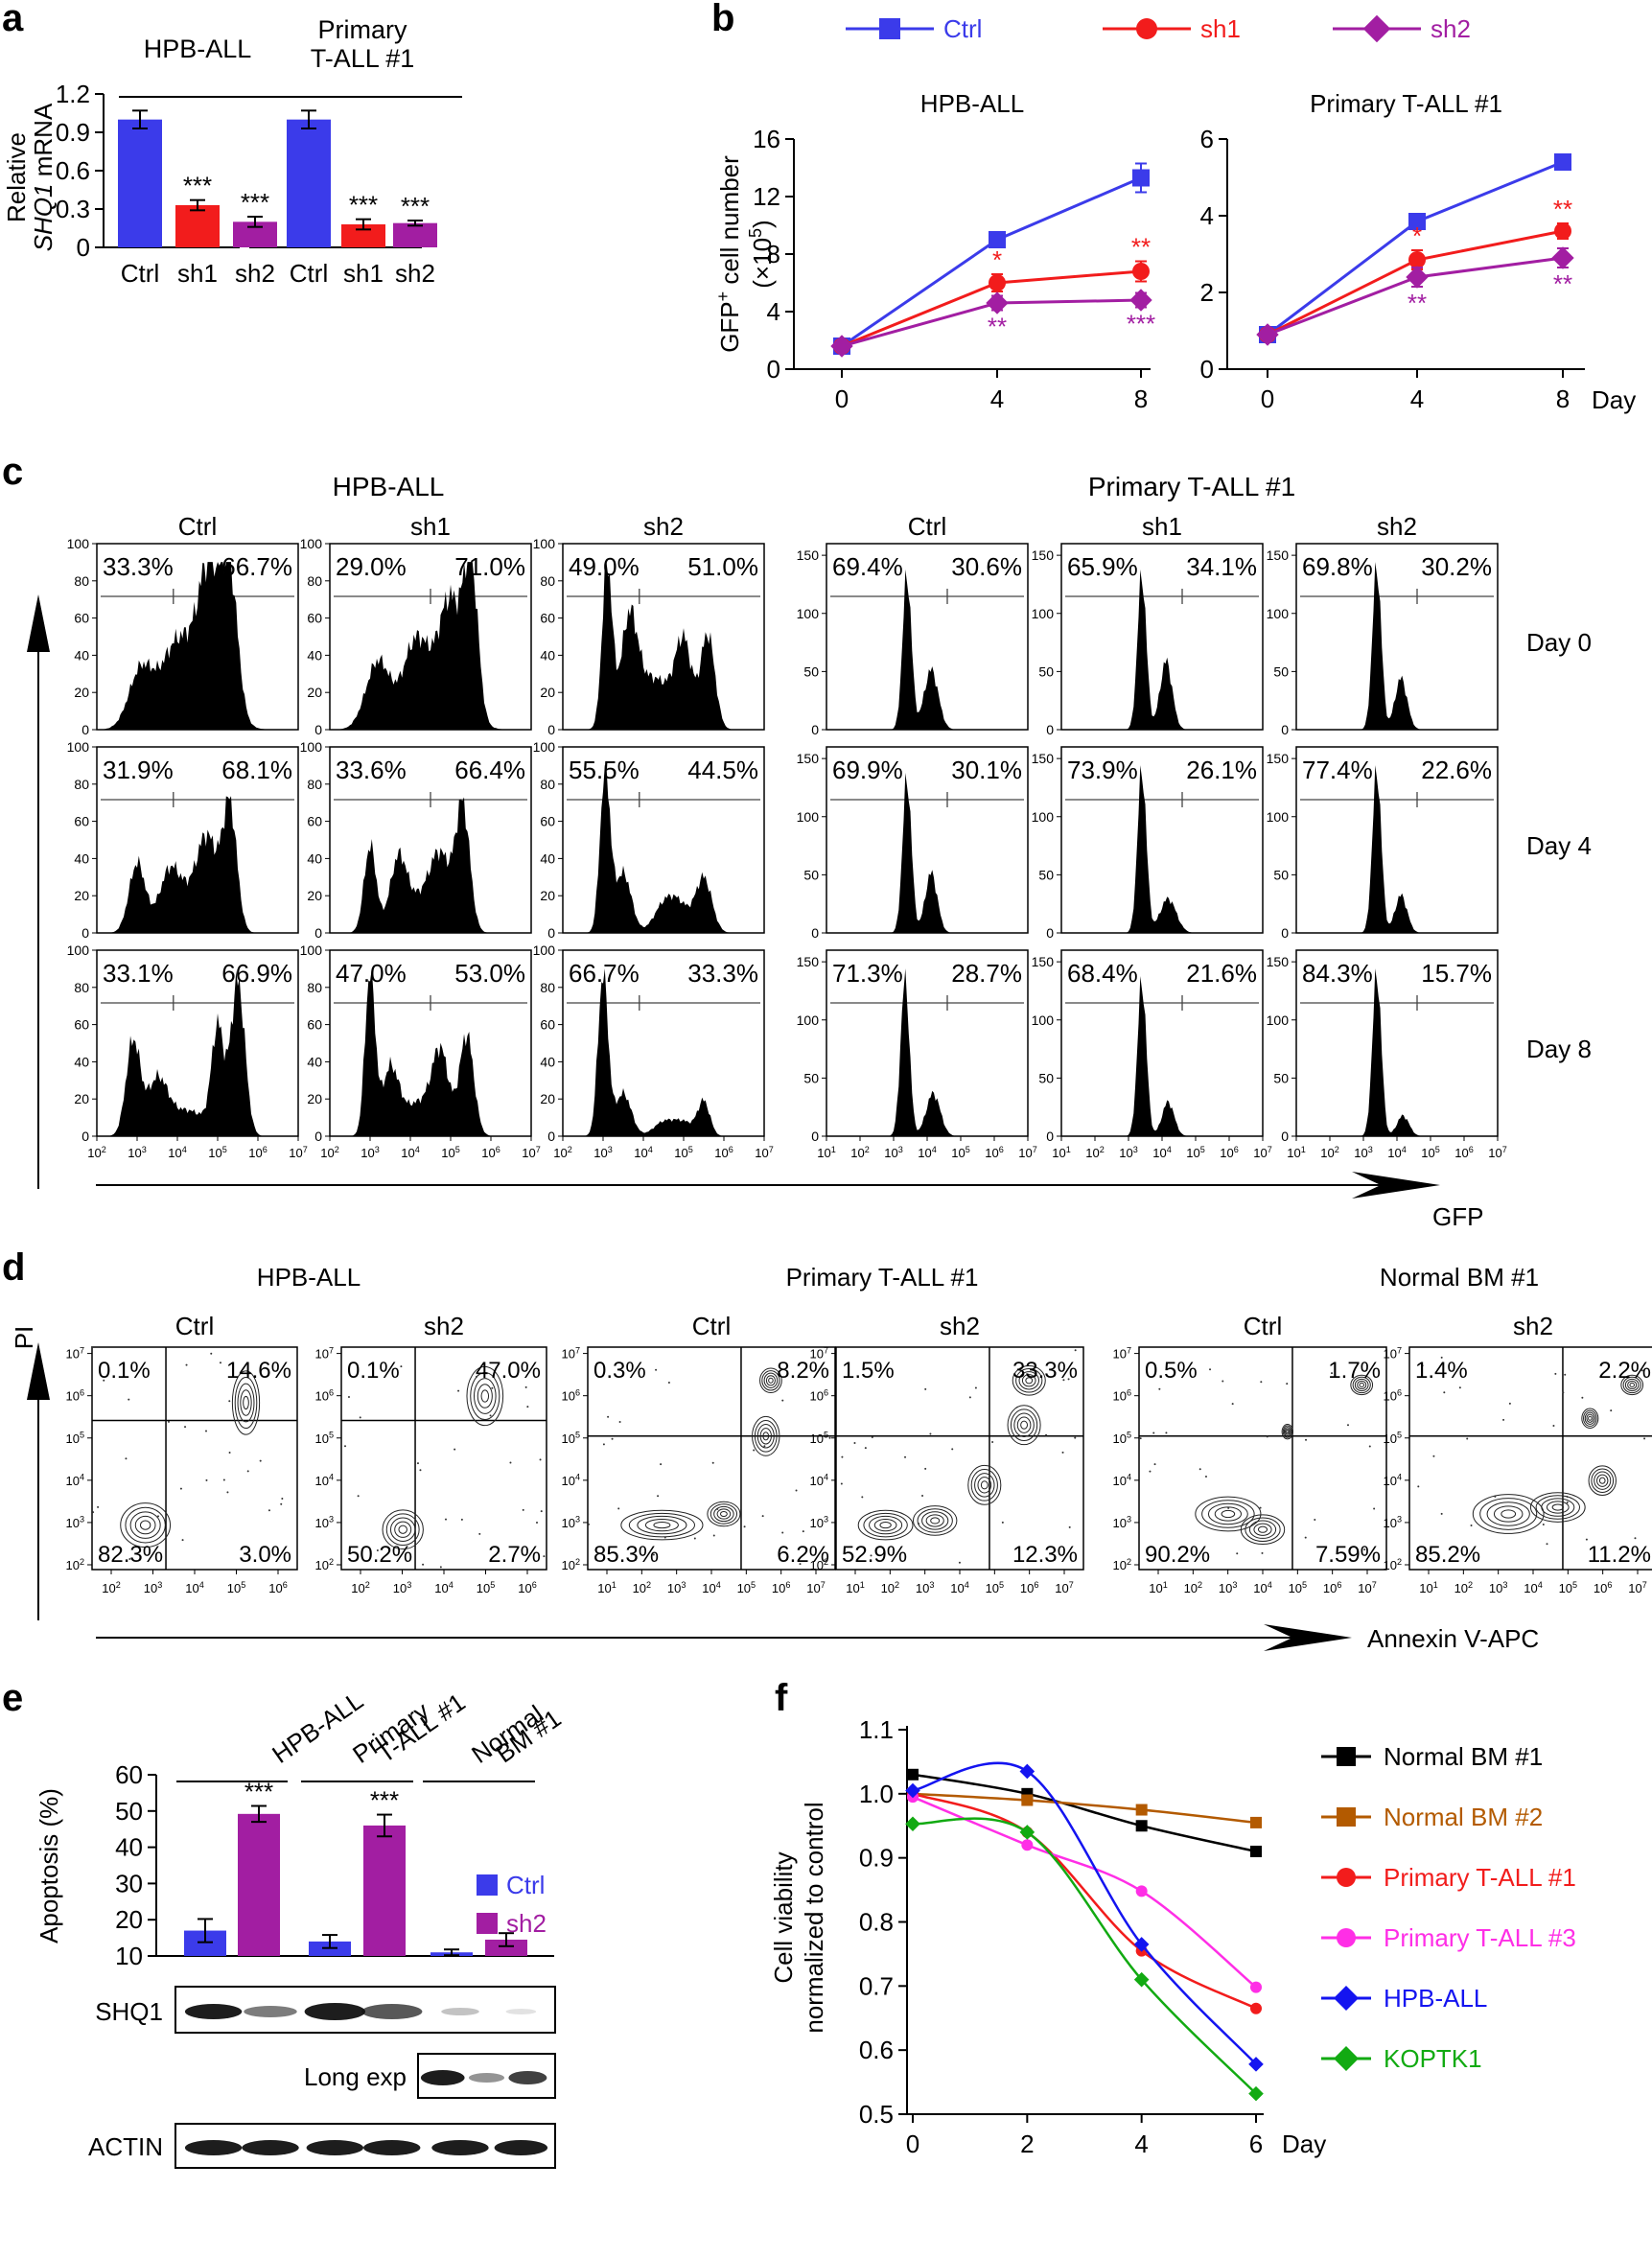  I want to click on series-line-Primary T-ALL #1, so click(1084, 1901).